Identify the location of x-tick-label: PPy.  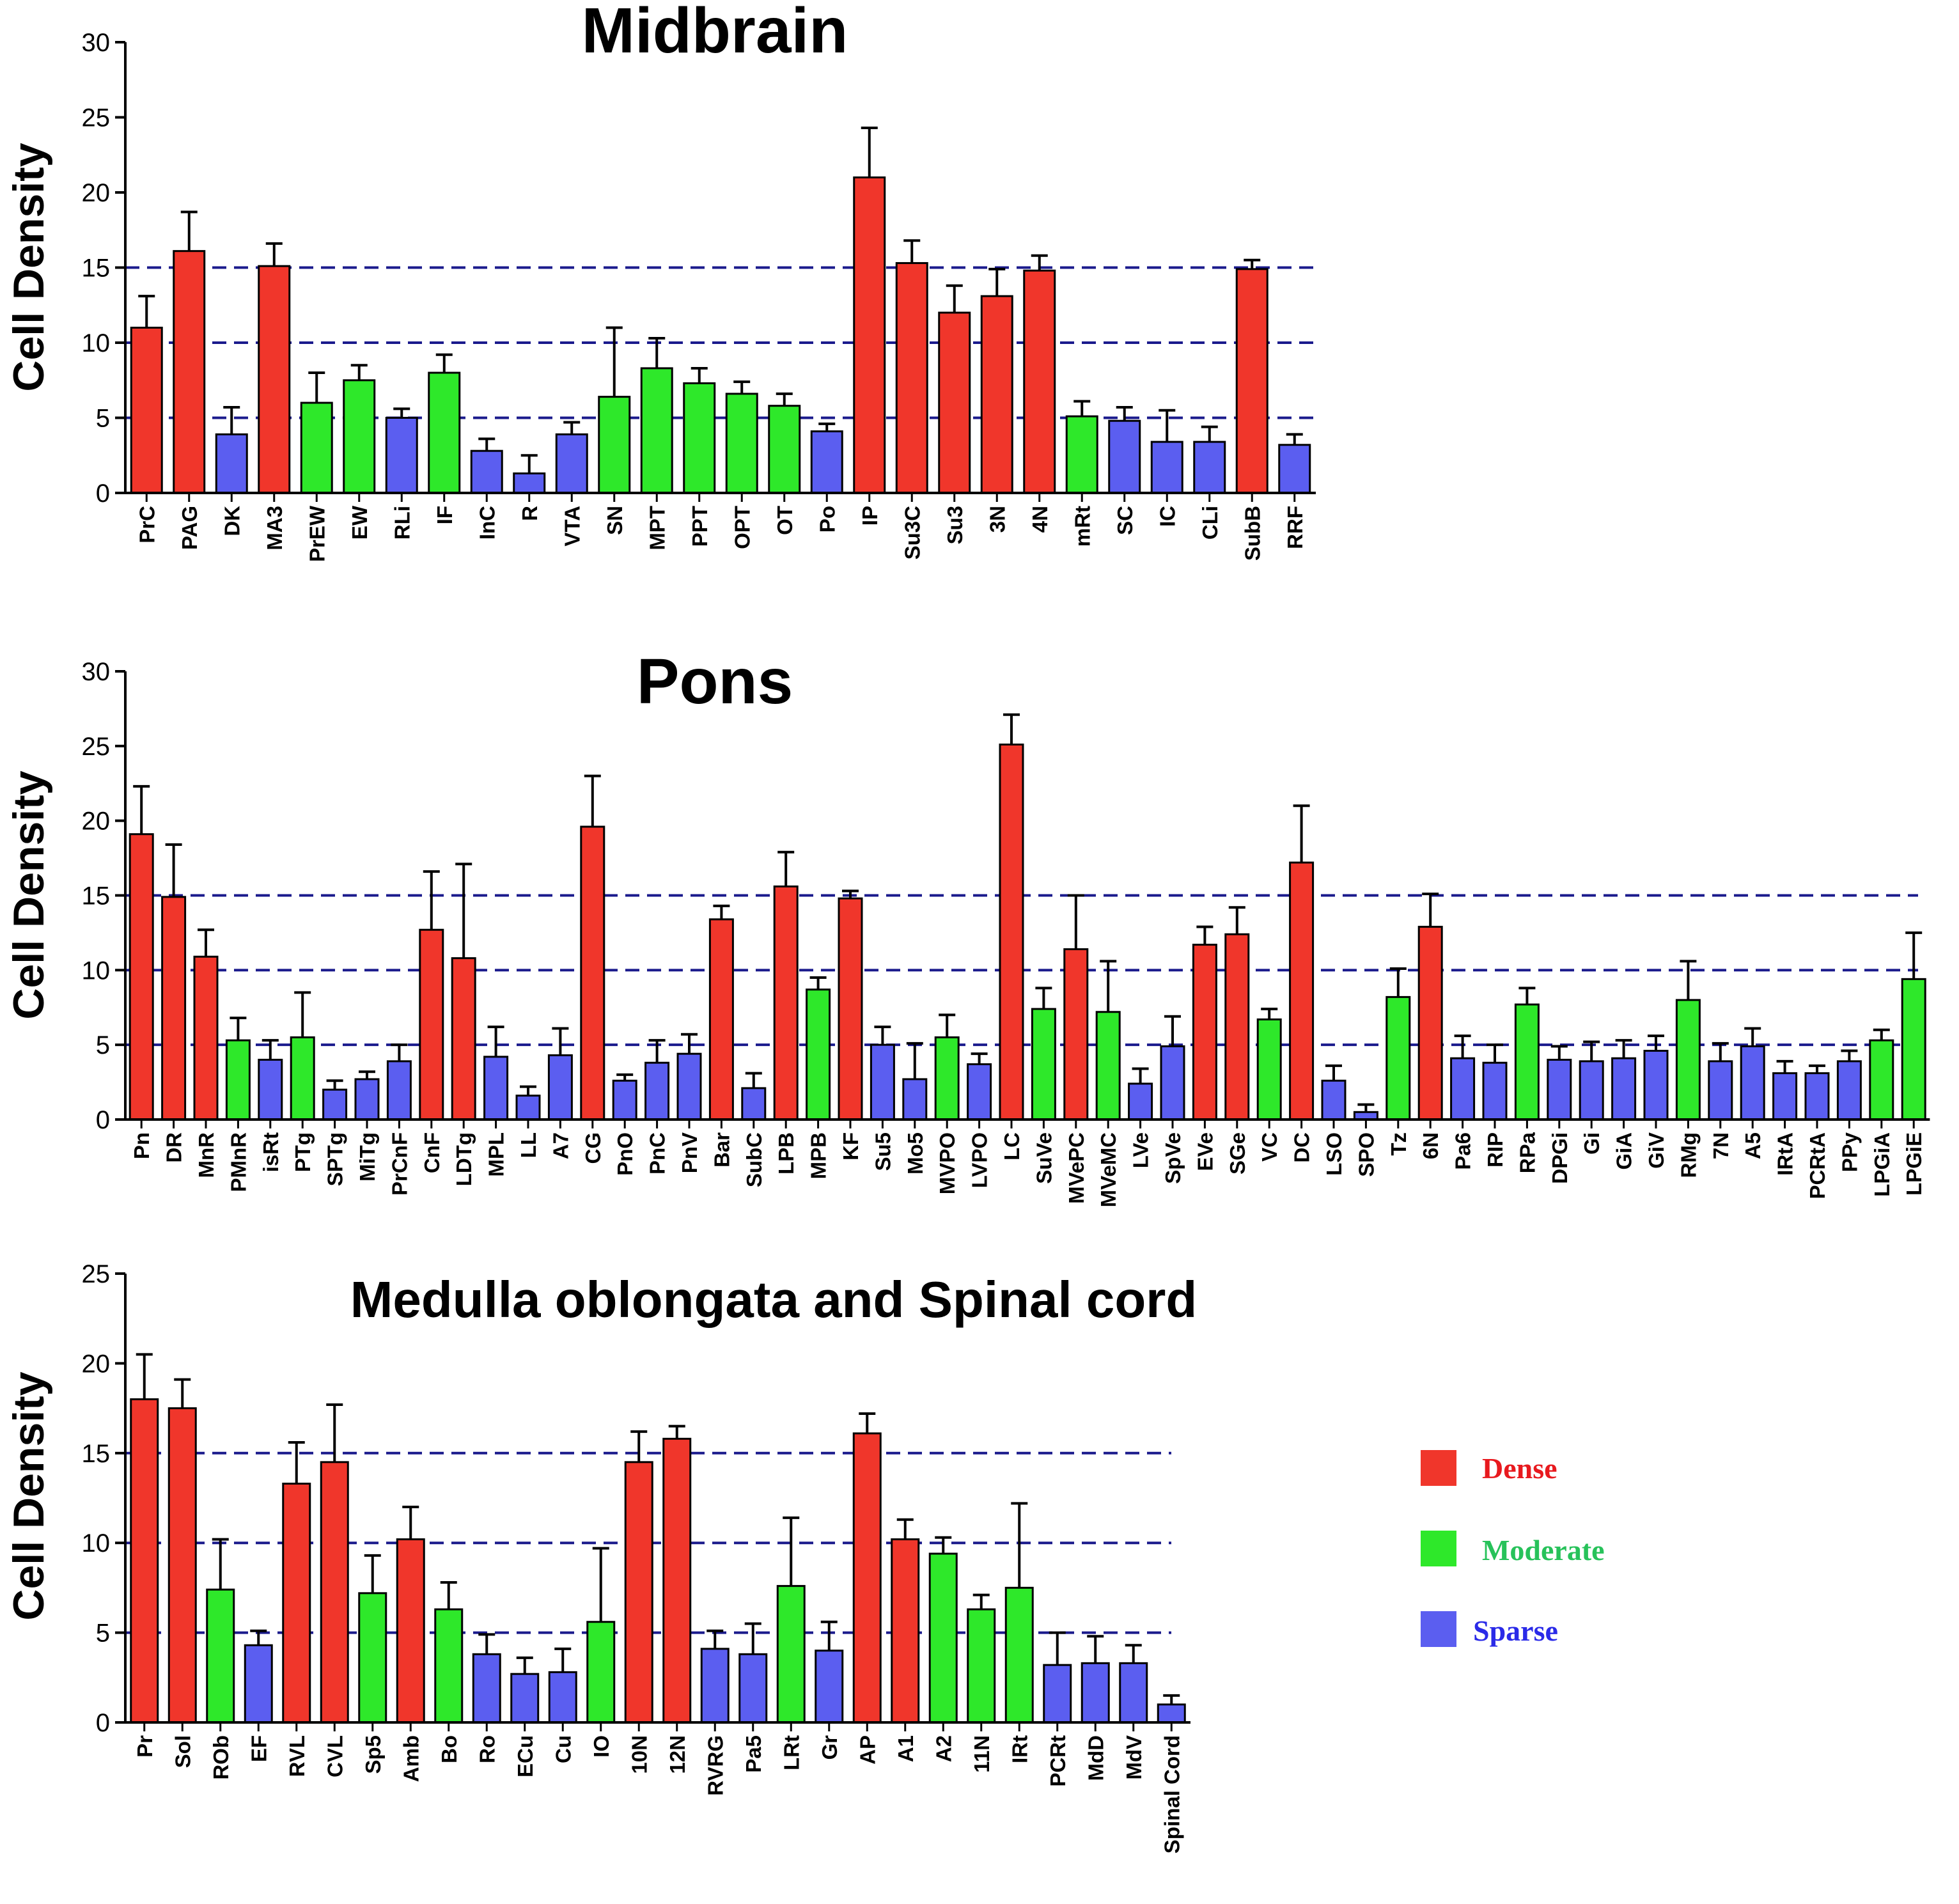
(1849, 1152).